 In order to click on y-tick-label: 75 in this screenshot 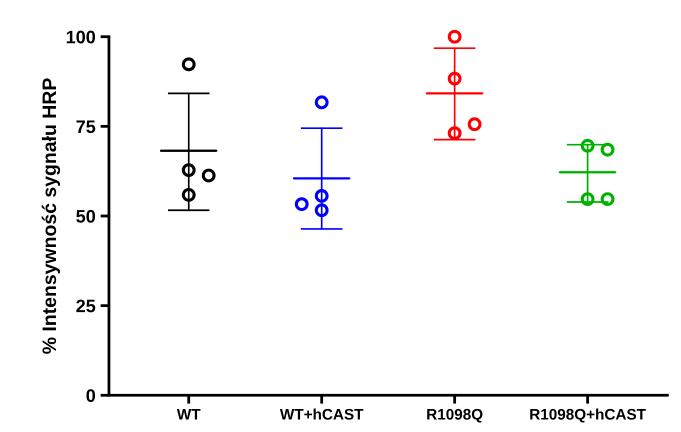, I will do `click(86, 127)`.